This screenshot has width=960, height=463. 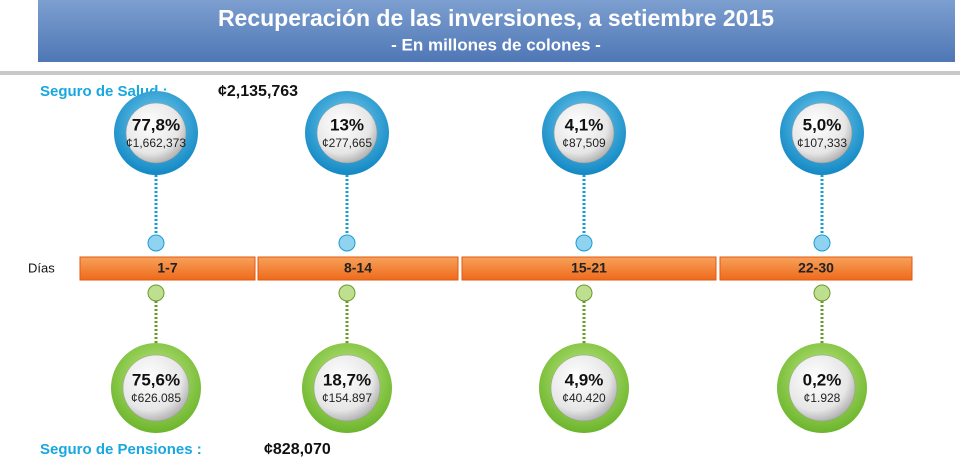 What do you see at coordinates (104, 91) in the screenshot?
I see `salud-label: Seguro de Salud :` at bounding box center [104, 91].